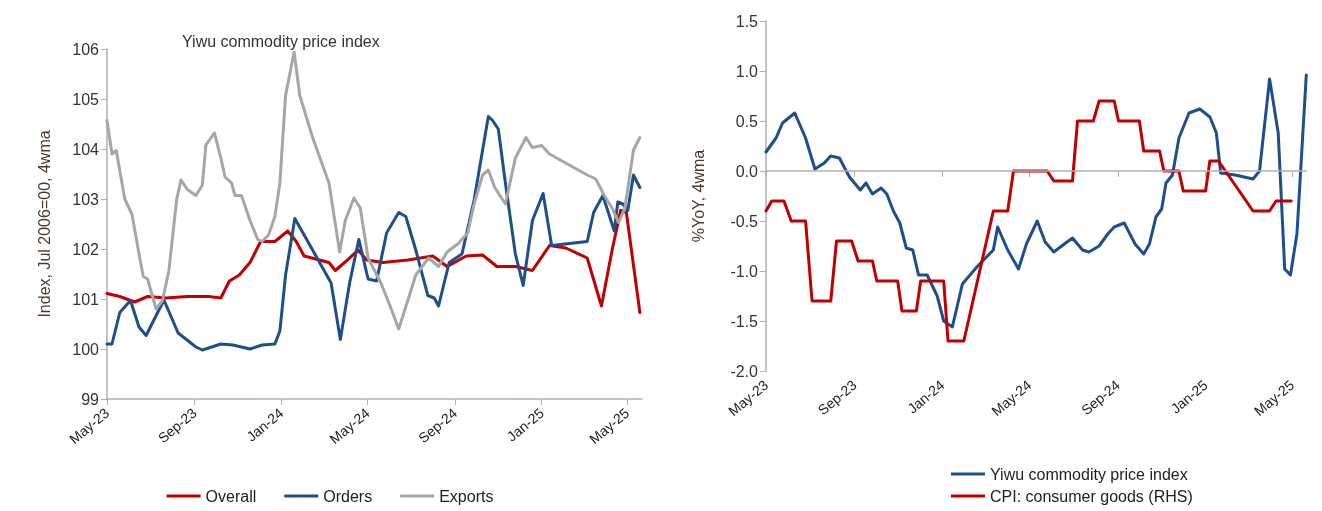 This screenshot has height=511, width=1322. Describe the element at coordinates (466, 496) in the screenshot. I see `legend-label: Exports` at that location.